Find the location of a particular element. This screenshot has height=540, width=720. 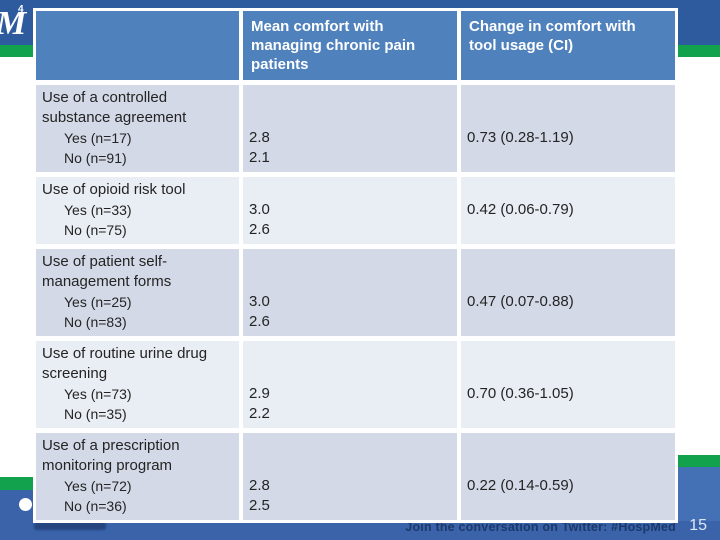

no-mean-value: 2.2 is located at coordinates (259, 413).